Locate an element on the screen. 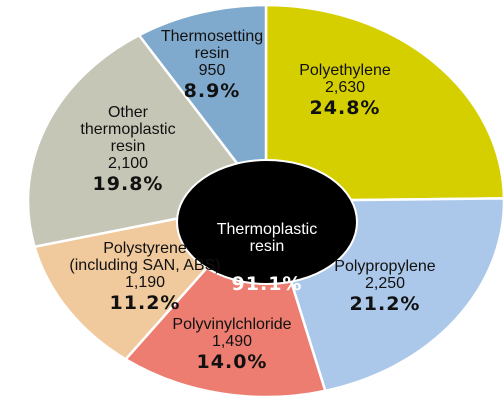  value-label: 1,490 is located at coordinates (232, 341).